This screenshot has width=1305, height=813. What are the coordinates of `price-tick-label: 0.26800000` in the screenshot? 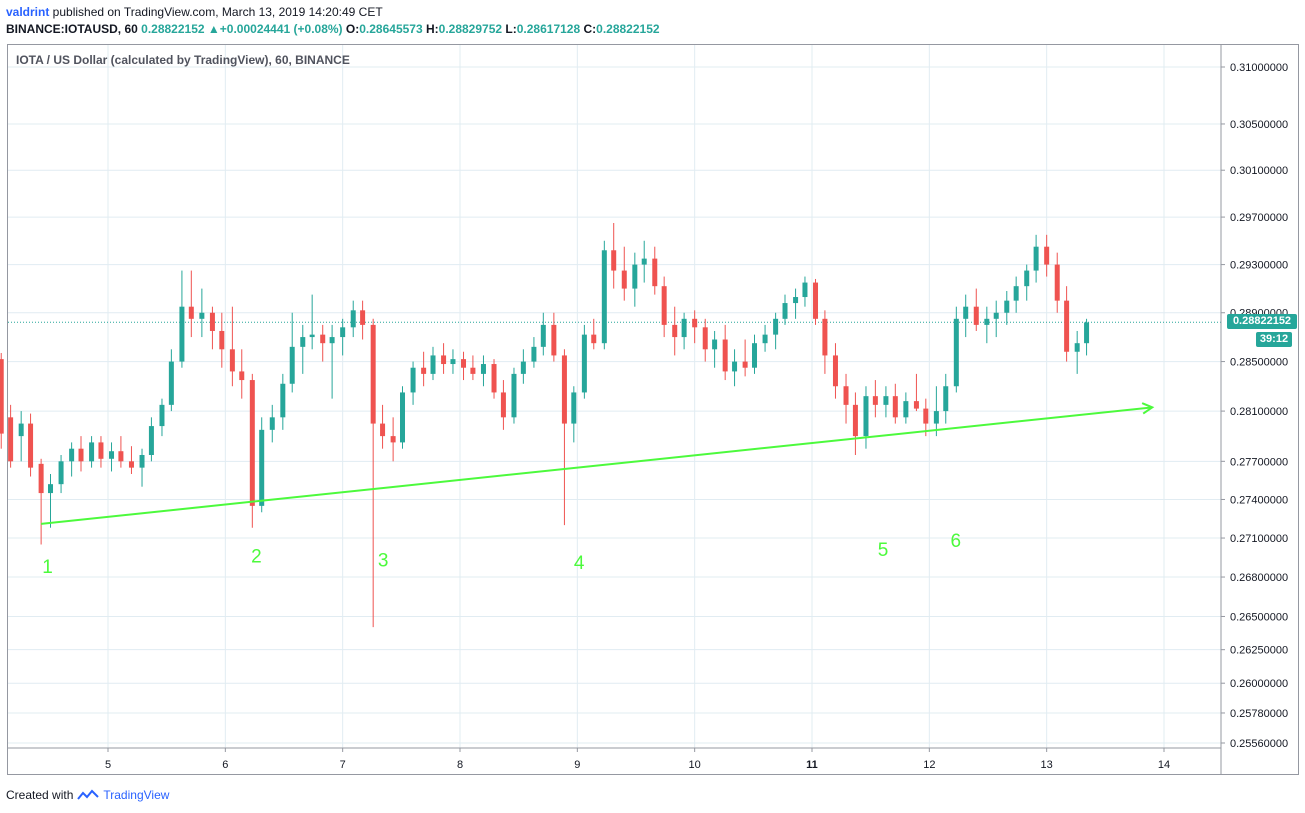 It's located at (1259, 578).